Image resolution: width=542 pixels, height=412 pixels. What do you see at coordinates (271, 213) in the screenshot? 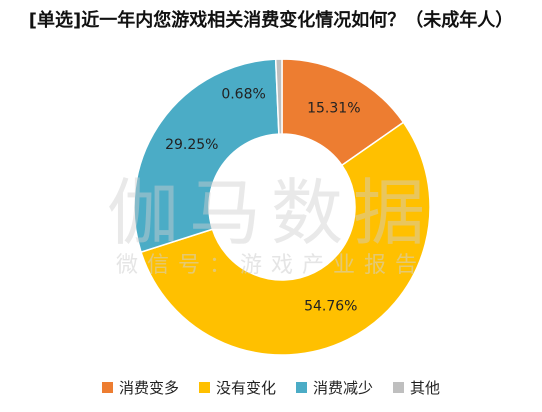
I see `watermark-main: 伽马数据` at bounding box center [271, 213].